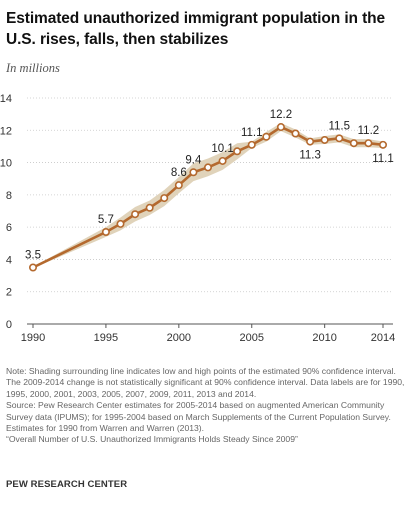 This screenshot has height=506, width=415. I want to click on y-tick-label: 8, so click(9, 196).